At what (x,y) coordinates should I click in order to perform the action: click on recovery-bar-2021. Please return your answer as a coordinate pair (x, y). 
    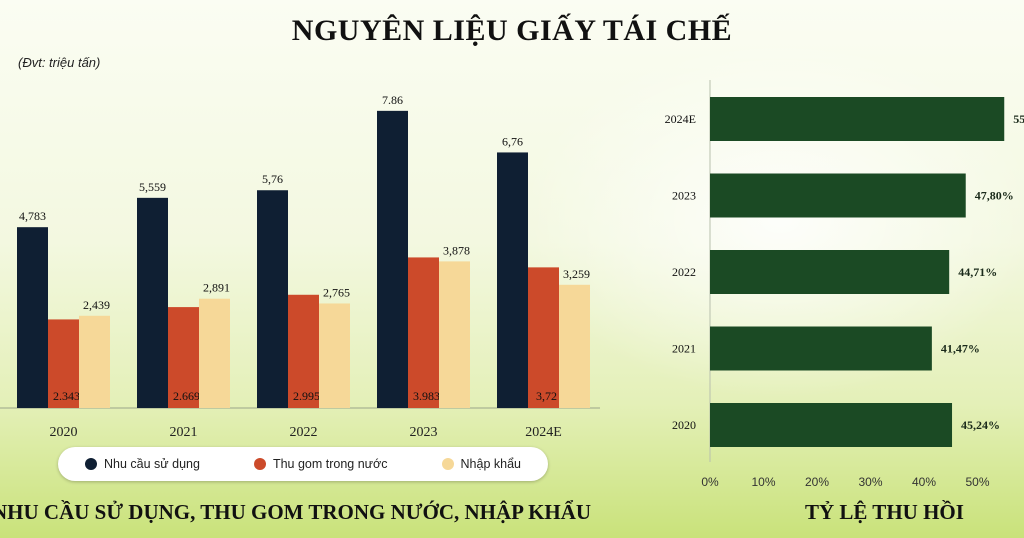
    Looking at the image, I should click on (821, 348).